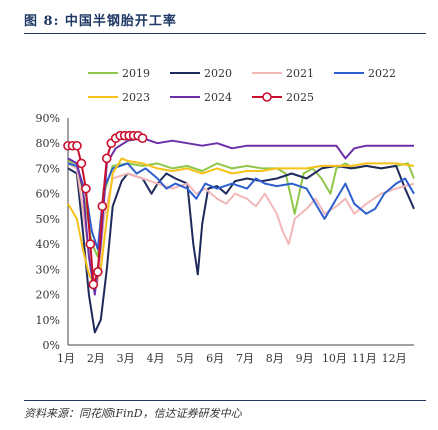 The height and width of the screenshot is (430, 438). What do you see at coordinates (245, 358) in the screenshot?
I see `x-tick-label: 7月` at bounding box center [245, 358].